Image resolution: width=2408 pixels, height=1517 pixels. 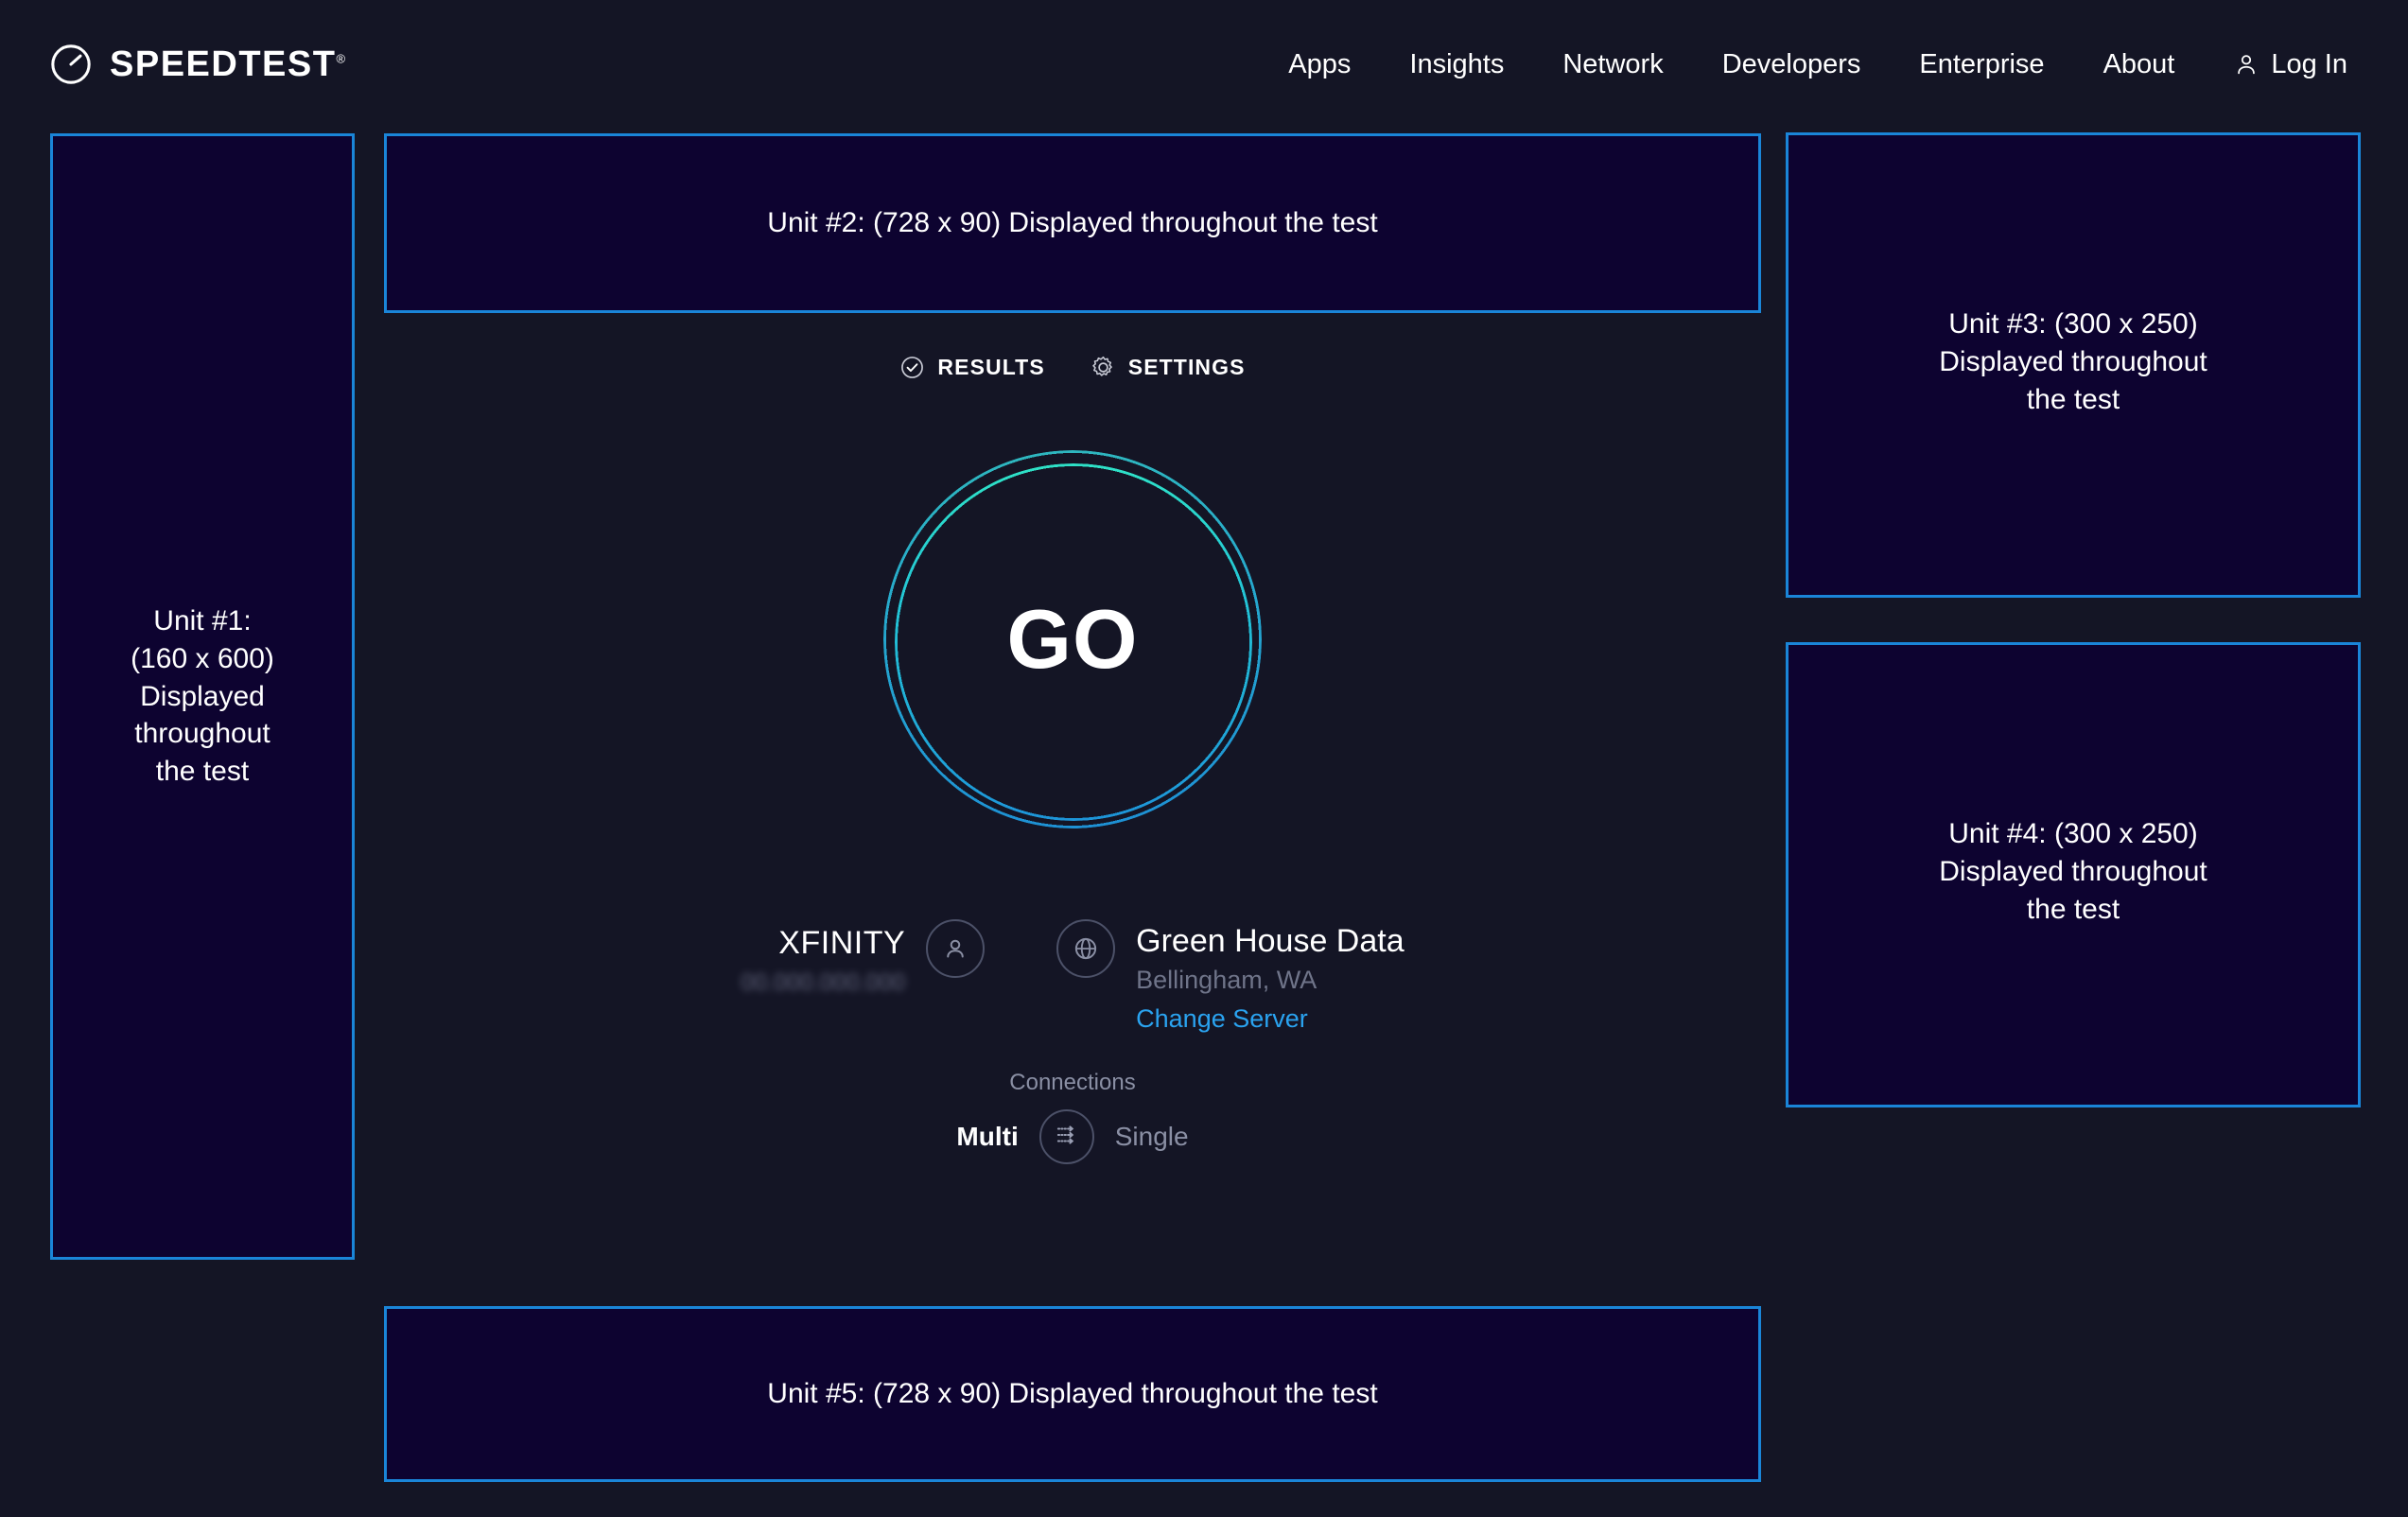 I want to click on go-button-label: GO, so click(x=1073, y=639).